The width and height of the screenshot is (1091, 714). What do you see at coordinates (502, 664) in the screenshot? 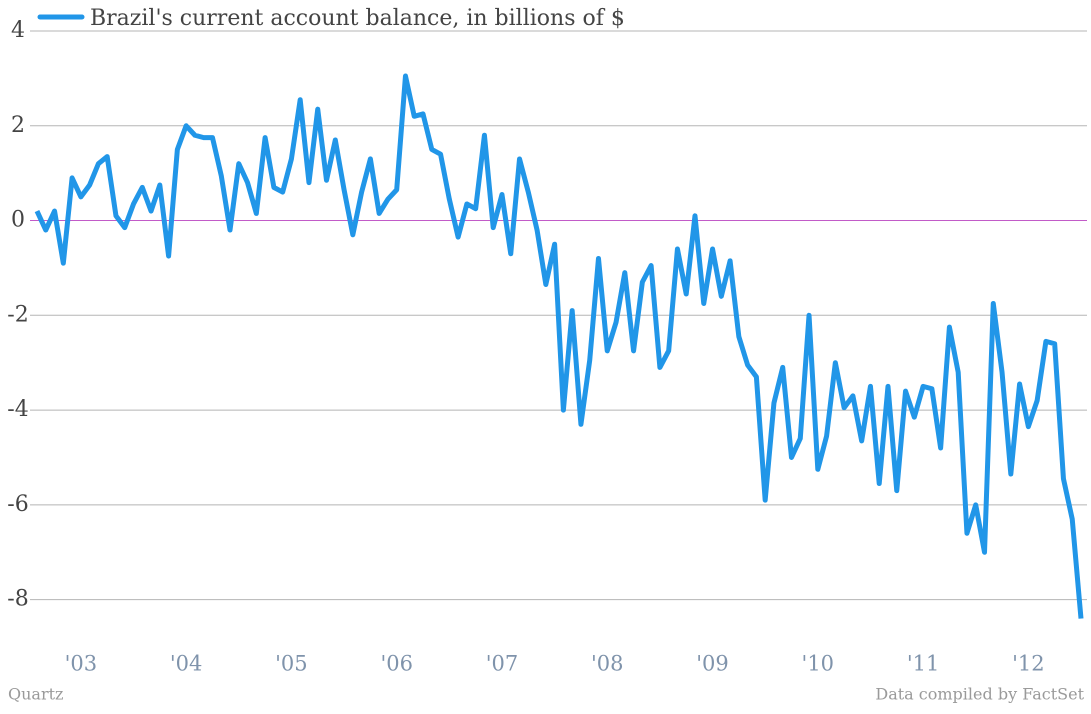
I see `x-tick-label: '07` at bounding box center [502, 664].